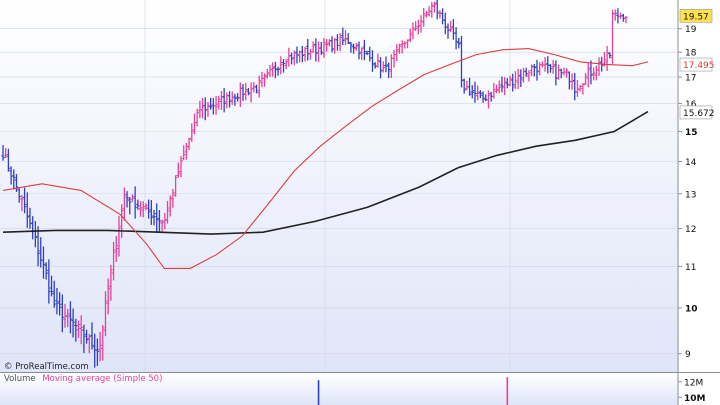 The width and height of the screenshot is (720, 405). Describe the element at coordinates (690, 195) in the screenshot. I see `y-tick-label: 13` at that location.